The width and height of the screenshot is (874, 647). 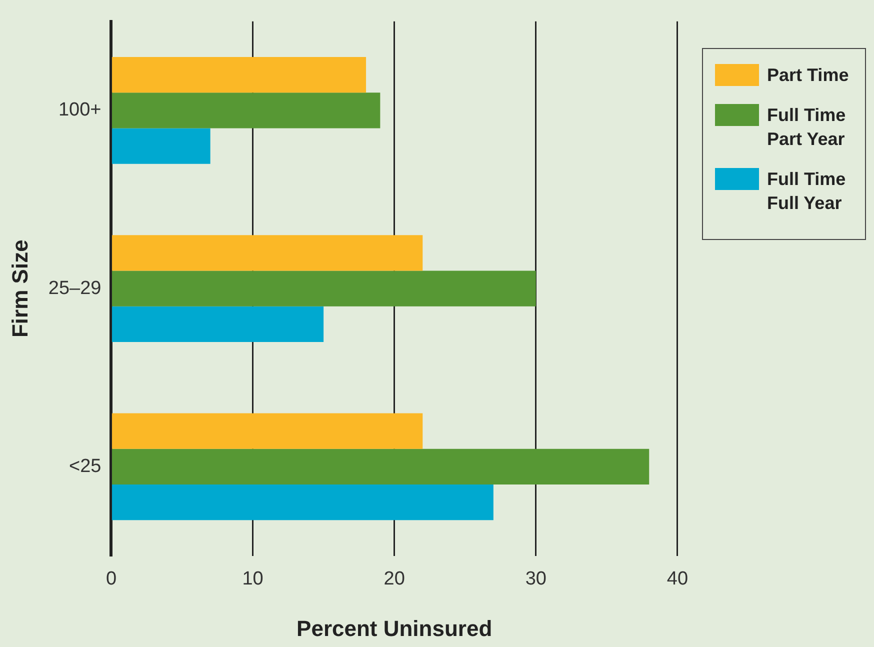 I want to click on y-tick-label: 100+, so click(x=80, y=110).